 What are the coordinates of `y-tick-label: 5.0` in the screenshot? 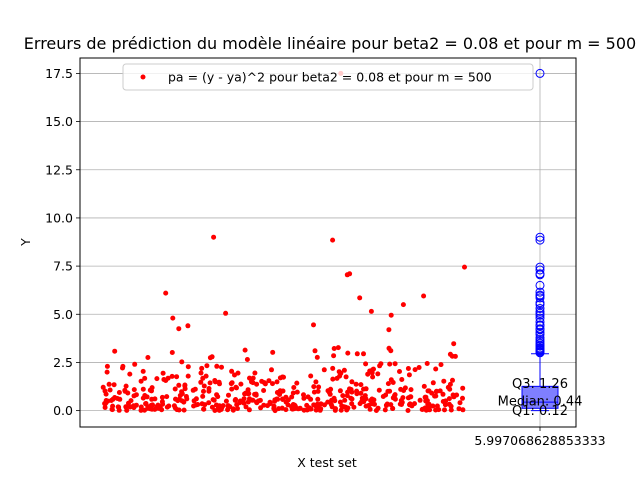 It's located at (63, 314).